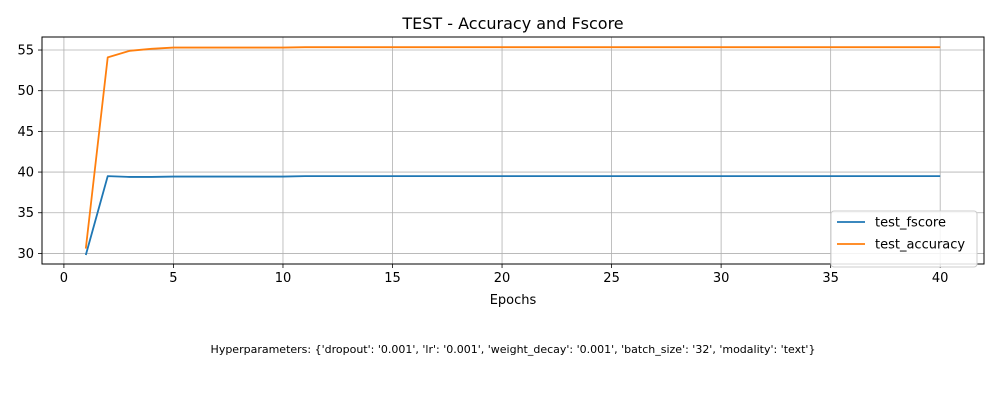 The width and height of the screenshot is (1000, 400). I want to click on x-axis-label: Epochs, so click(513, 300).